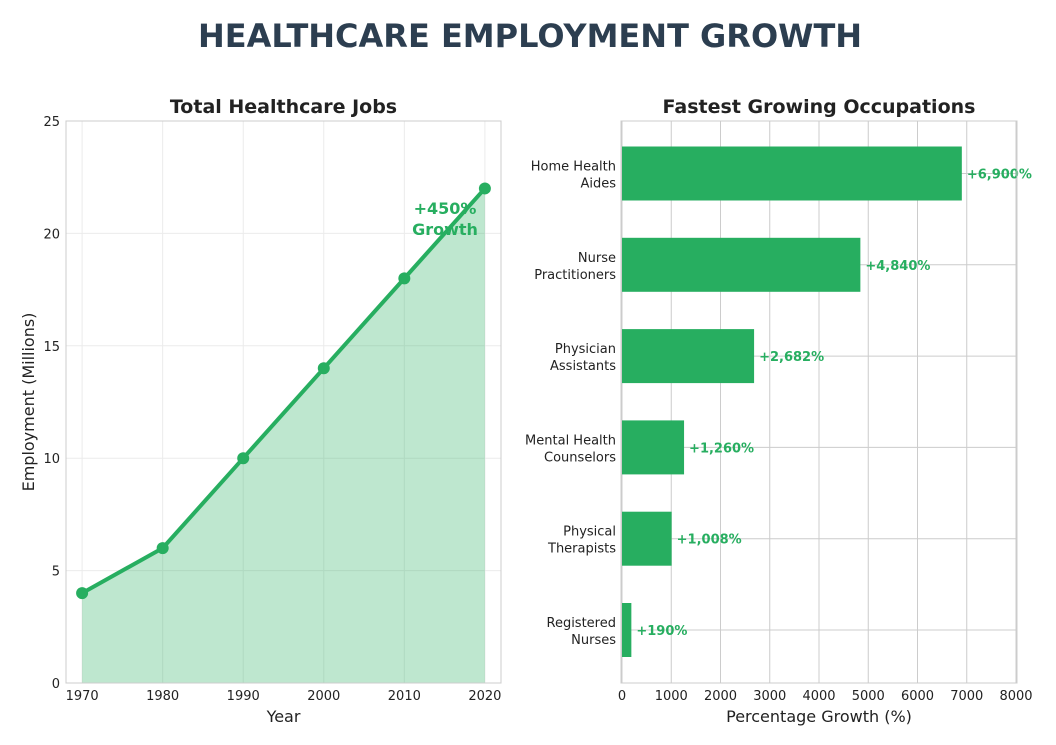 This screenshot has height=745, width=1056. I want to click on y-tick-label: 25, so click(51, 122).